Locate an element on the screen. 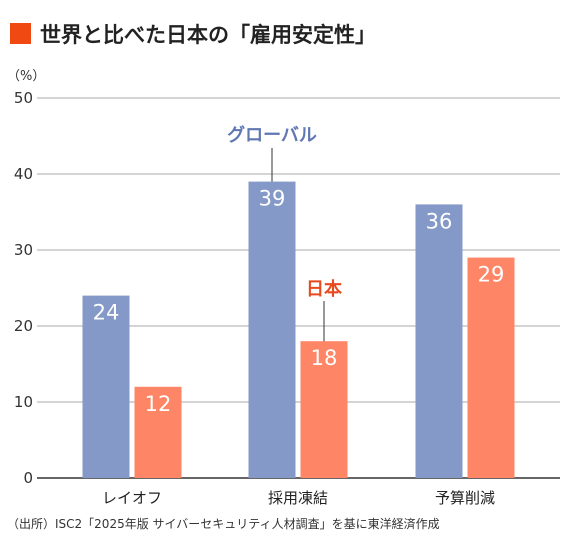  y-tick-label: 50 is located at coordinates (23, 98).